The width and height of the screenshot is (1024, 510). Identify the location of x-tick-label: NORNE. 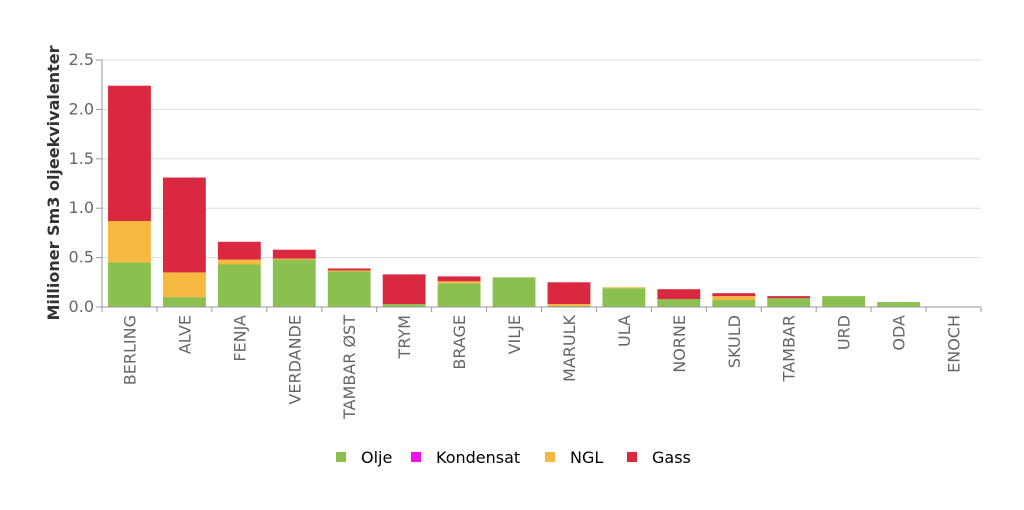
(679, 344).